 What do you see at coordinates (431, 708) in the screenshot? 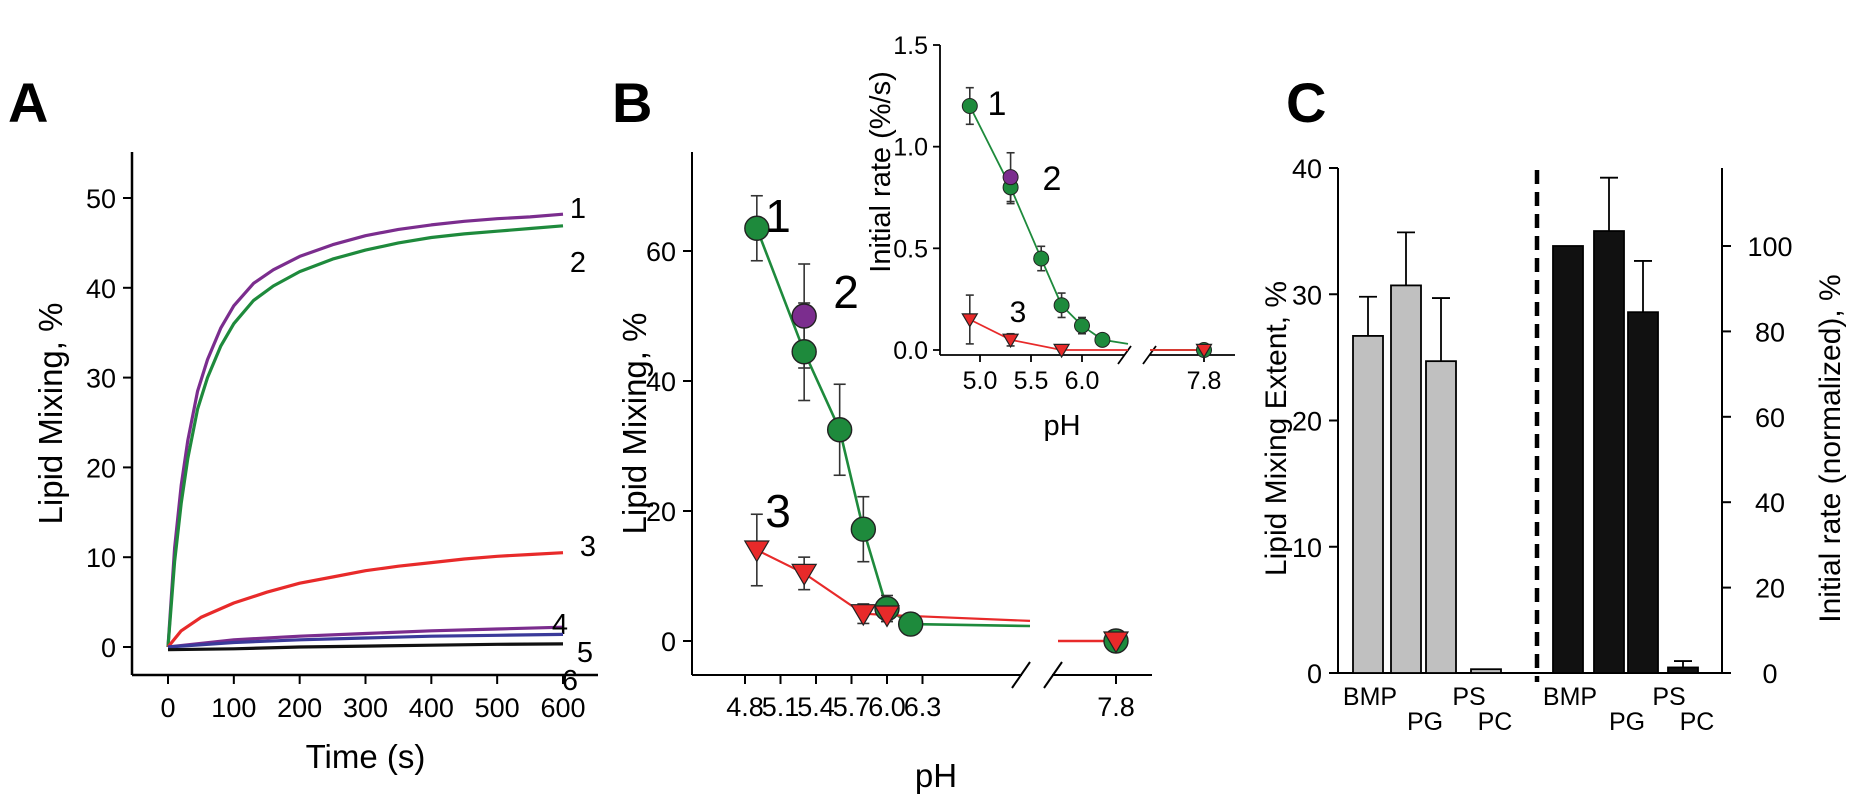
I see `x-tick-label: 400` at bounding box center [431, 708].